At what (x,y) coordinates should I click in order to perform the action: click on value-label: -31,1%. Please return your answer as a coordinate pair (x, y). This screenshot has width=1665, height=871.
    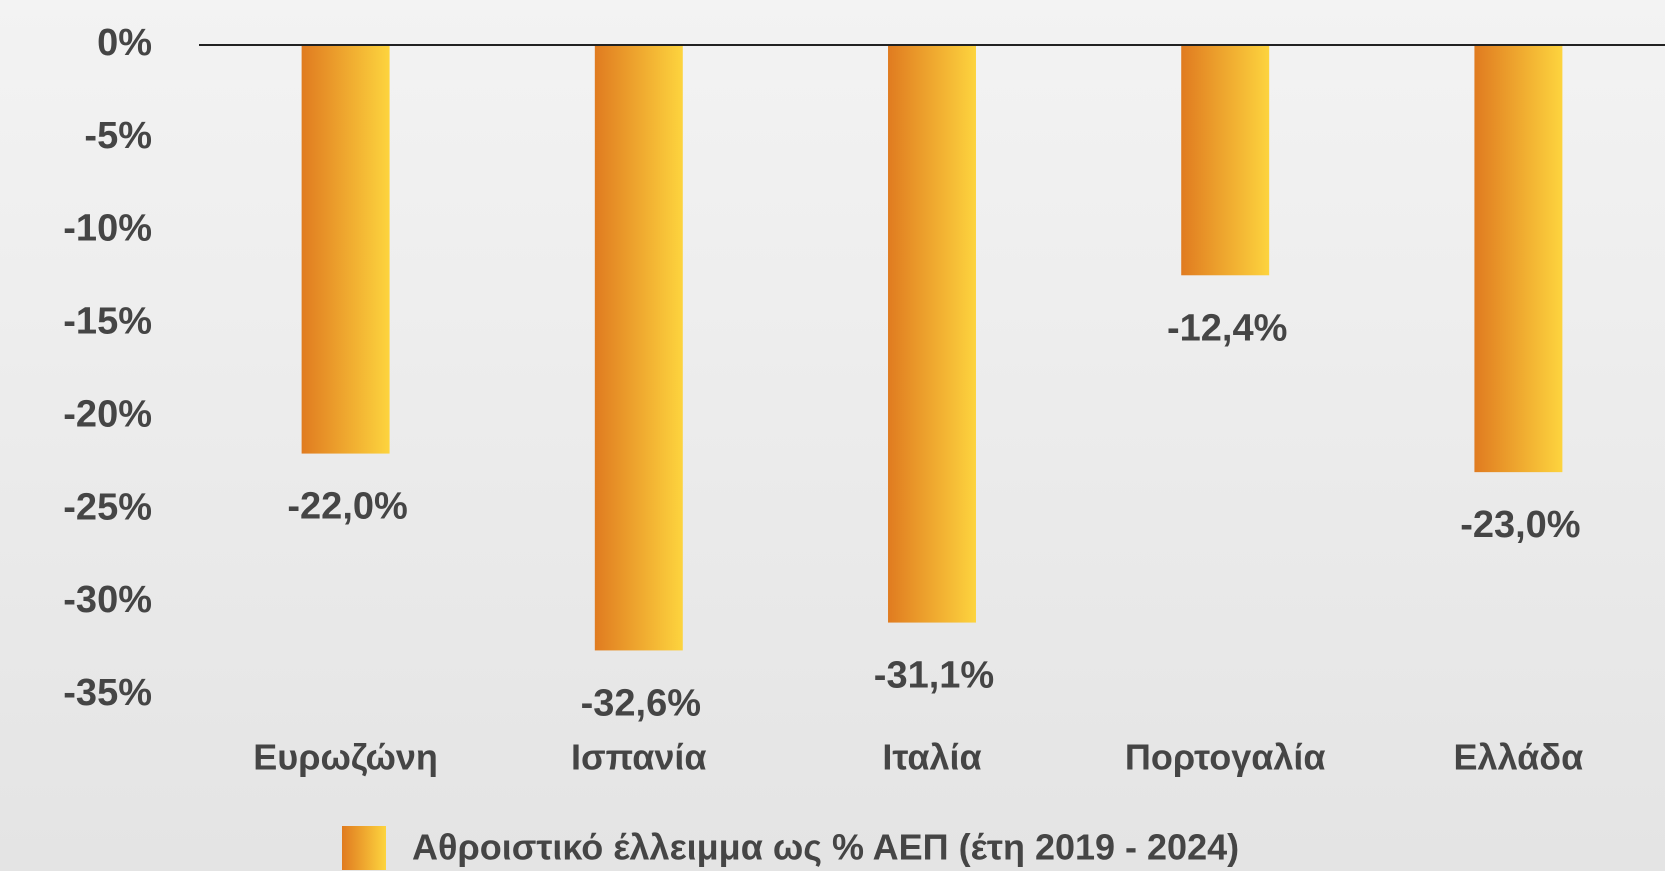
    Looking at the image, I should click on (934, 676).